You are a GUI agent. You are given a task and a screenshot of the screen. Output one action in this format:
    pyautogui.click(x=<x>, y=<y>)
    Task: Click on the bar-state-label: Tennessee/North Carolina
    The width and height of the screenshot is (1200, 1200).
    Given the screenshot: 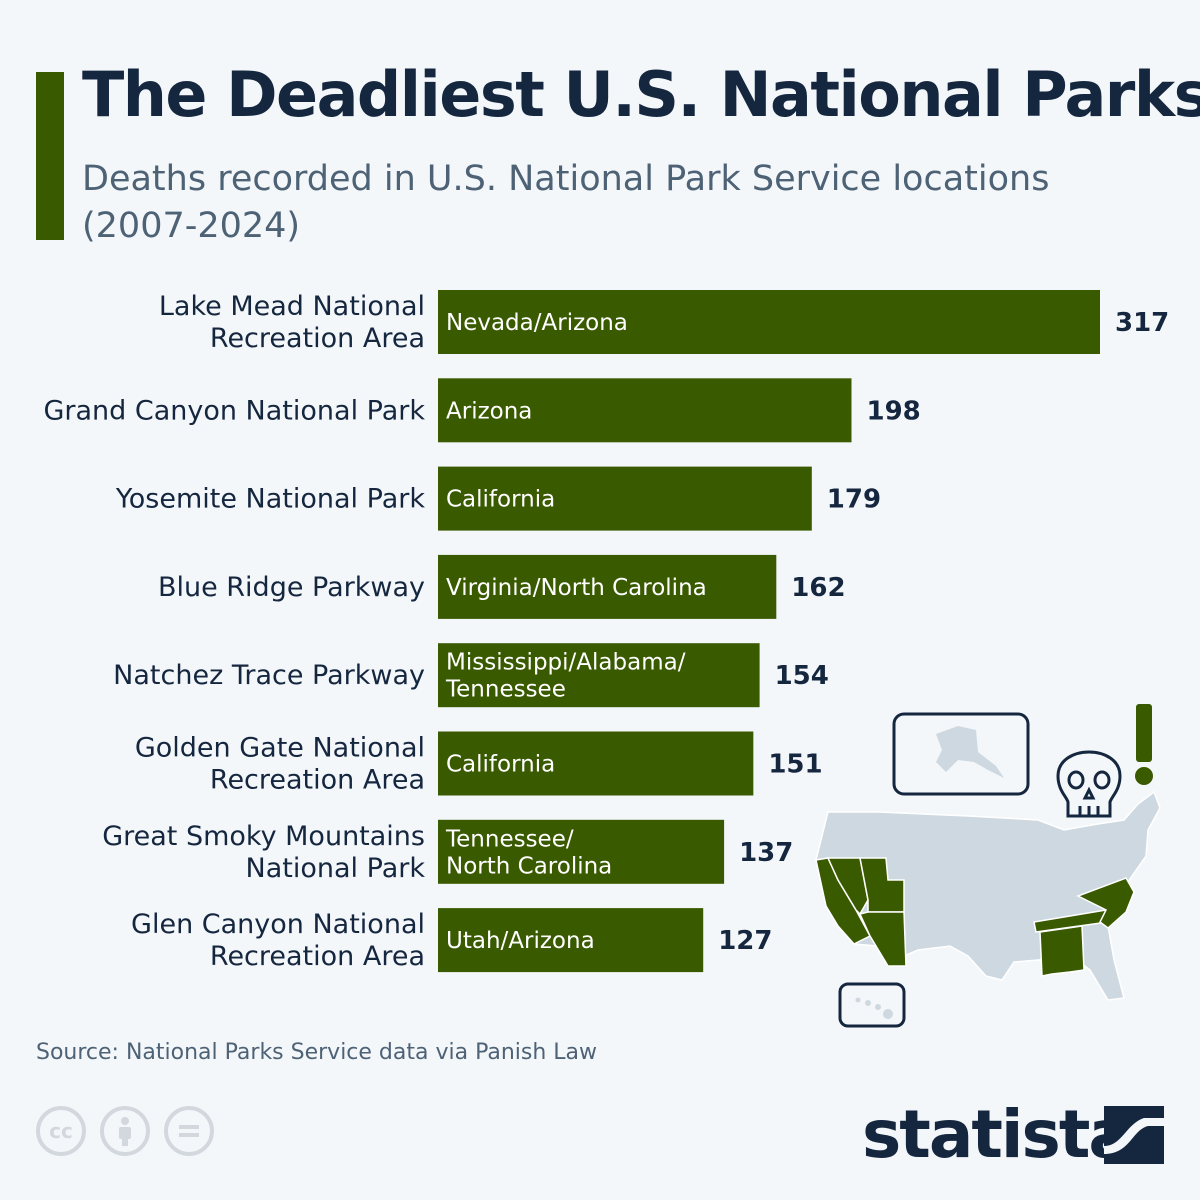 What is the action you would take?
    pyautogui.click(x=528, y=852)
    